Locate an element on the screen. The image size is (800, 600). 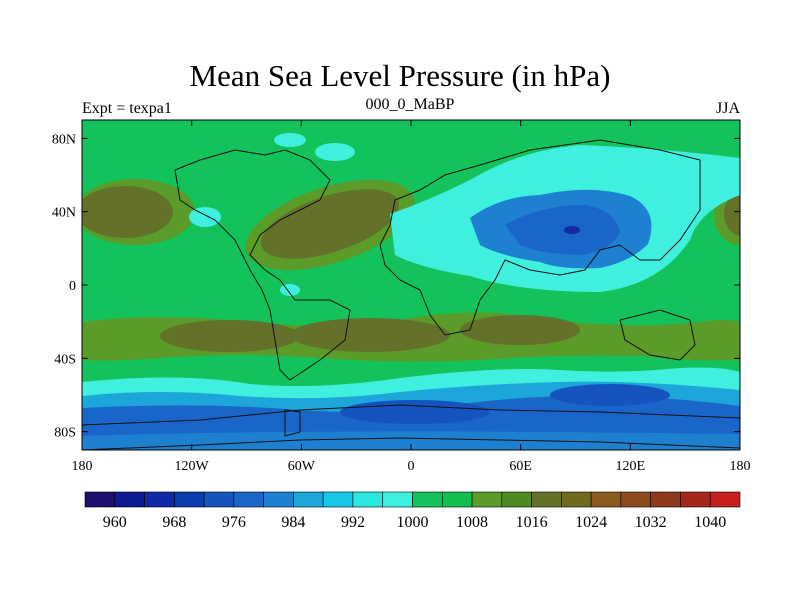
colorbar-label: 992 is located at coordinates (353, 522).